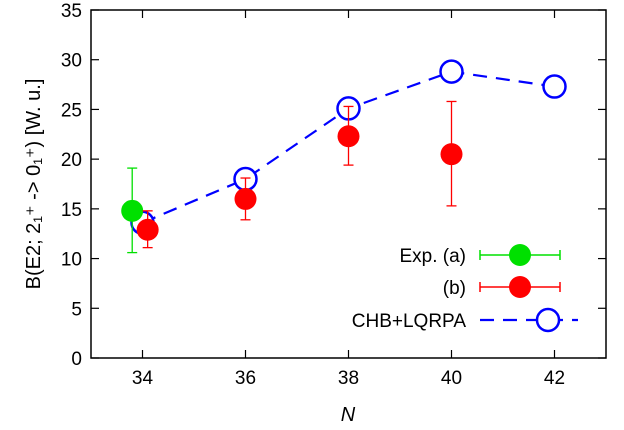 The image size is (624, 430). I want to click on data-point-exp-a, so click(132, 210).